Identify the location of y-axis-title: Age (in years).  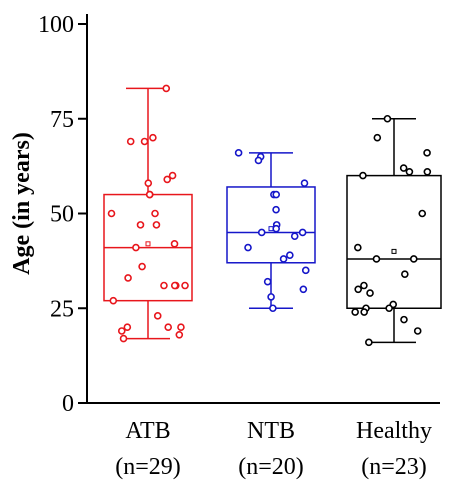
(22, 203).